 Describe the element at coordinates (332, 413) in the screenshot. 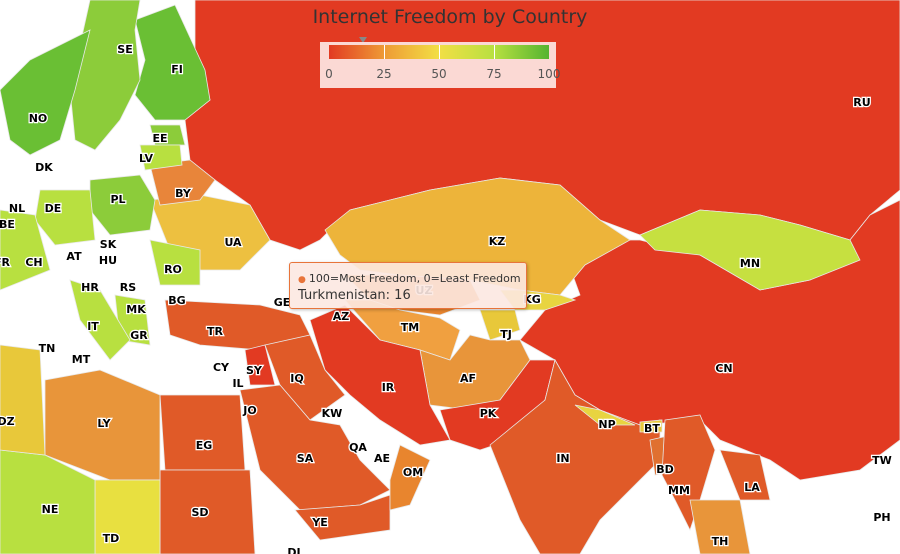

I see `country-label: KW` at that location.